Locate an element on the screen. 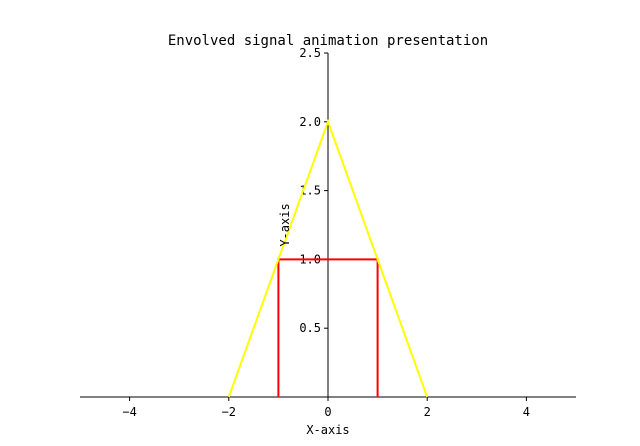 Image resolution: width=640 pixels, height=446 pixels. x-tick-label: −4 is located at coordinates (129, 412).